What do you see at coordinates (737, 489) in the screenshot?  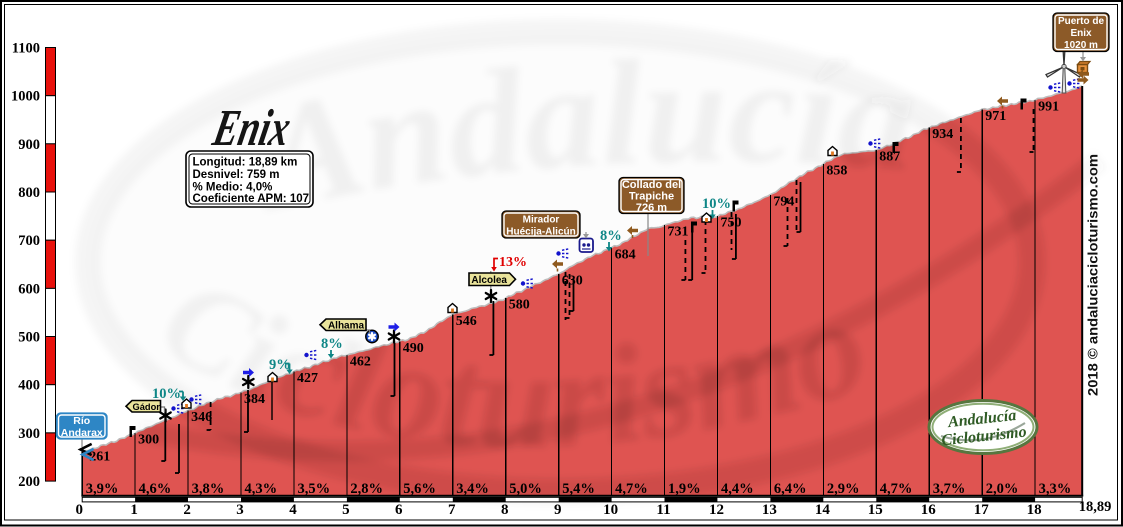 I see `svg-text: 4,4%` at bounding box center [737, 489].